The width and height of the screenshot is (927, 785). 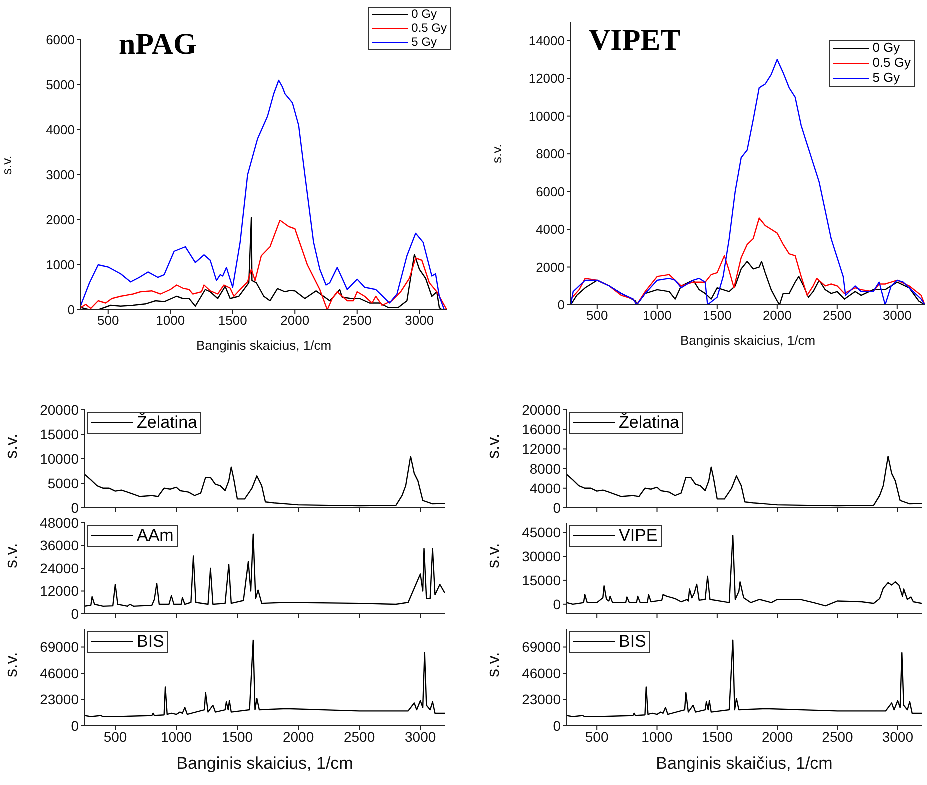 What do you see at coordinates (60, 175) in the screenshot?
I see `y-tick-label: 3000` at bounding box center [60, 175].